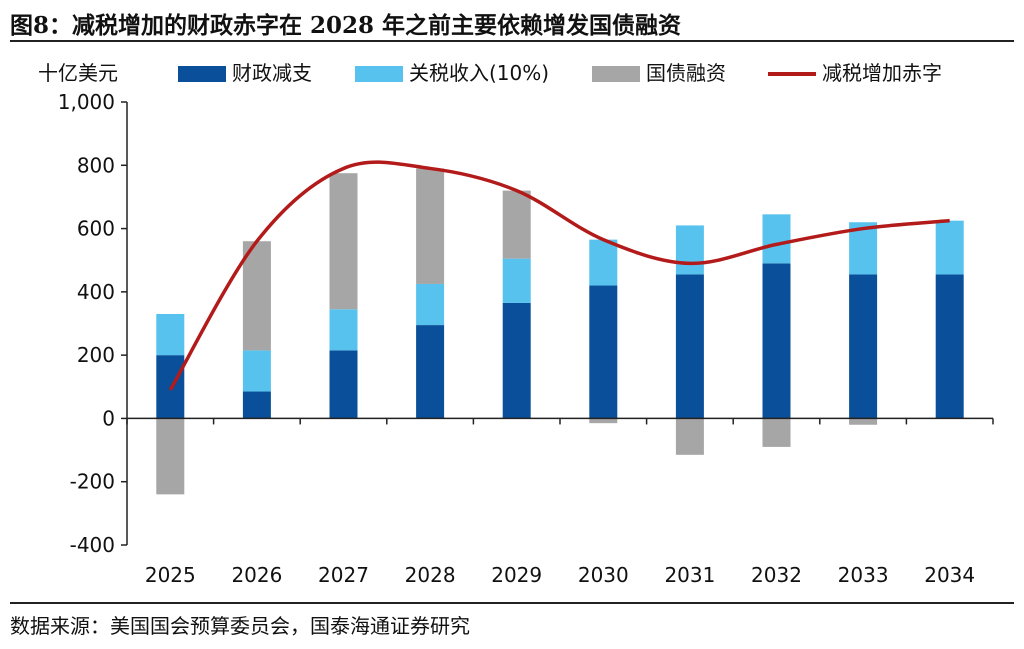 The height and width of the screenshot is (649, 1024). What do you see at coordinates (863, 575) in the screenshot?
I see `x-tick-label: 2033` at bounding box center [863, 575].